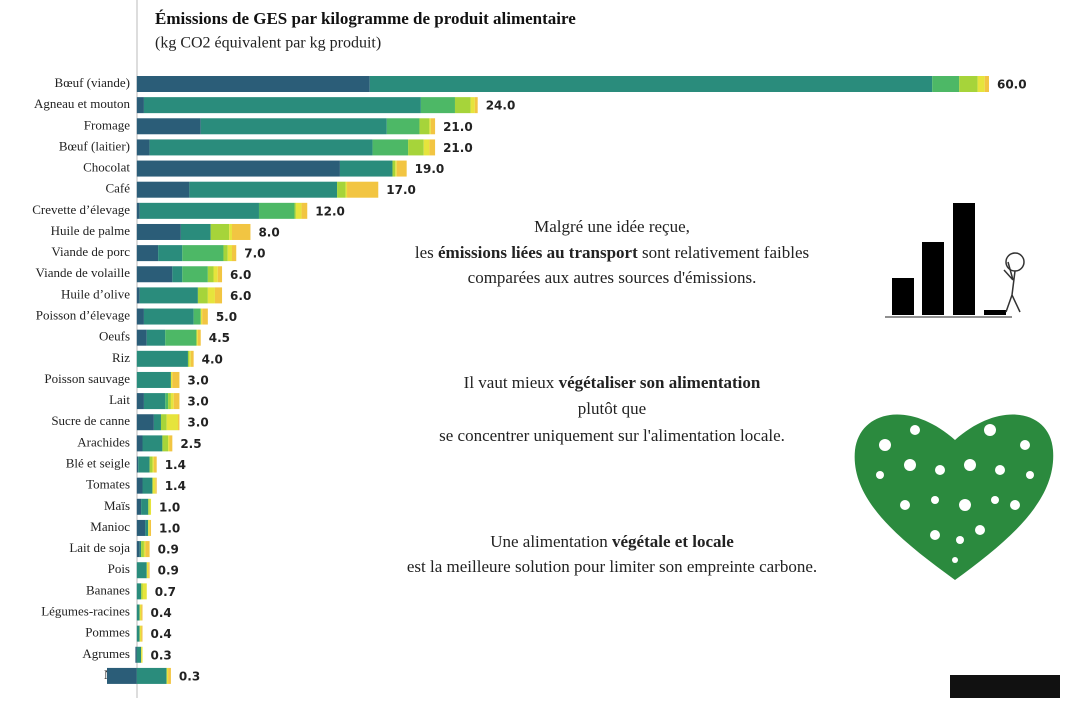  Describe the element at coordinates (82, 272) in the screenshot. I see `category-label: Viande de volaille` at that location.